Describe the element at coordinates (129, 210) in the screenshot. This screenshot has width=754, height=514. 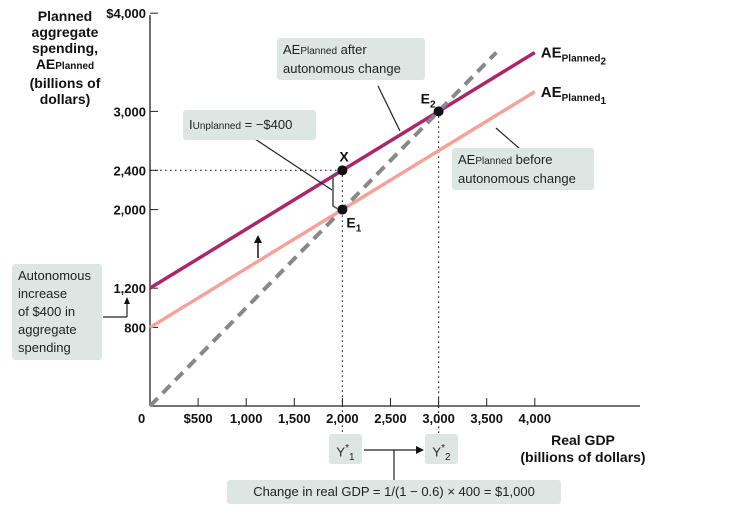
I see `y-tick-label-2: 2,000` at that location.